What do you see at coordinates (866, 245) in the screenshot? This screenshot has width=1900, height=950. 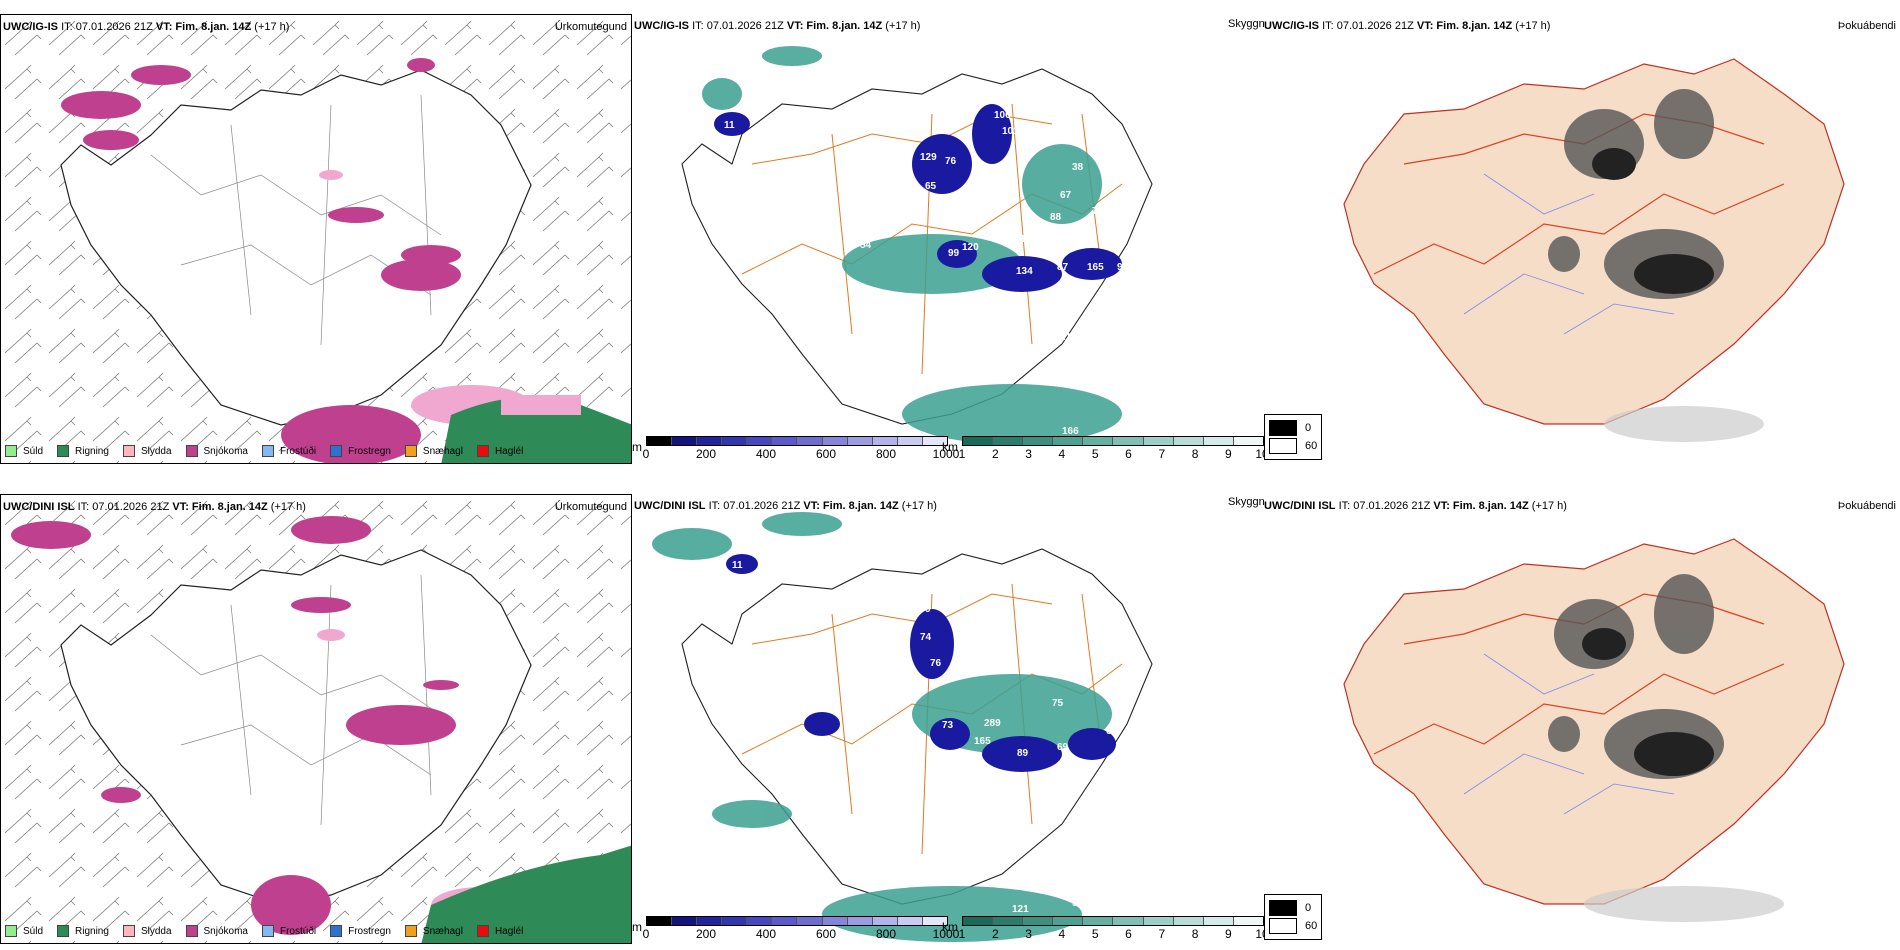 I see `visibility-label: 54` at bounding box center [866, 245].